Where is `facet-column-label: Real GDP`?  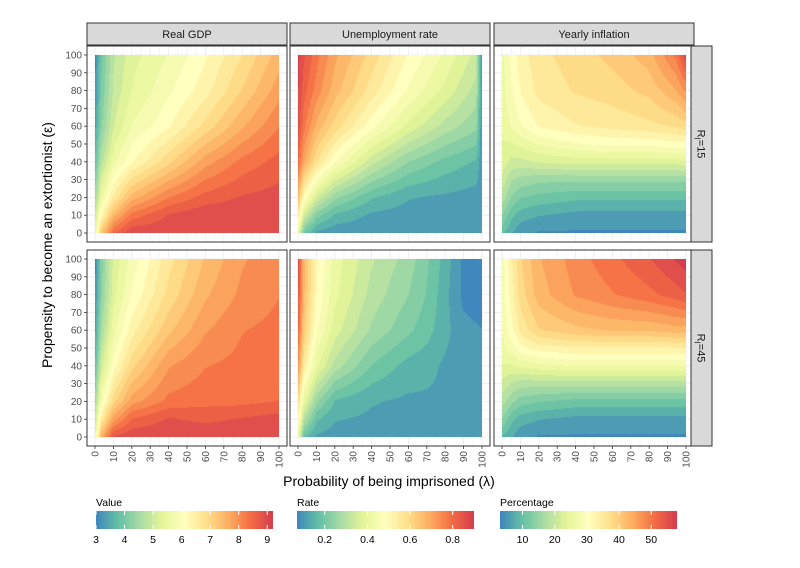 facet-column-label: Real GDP is located at coordinates (187, 35).